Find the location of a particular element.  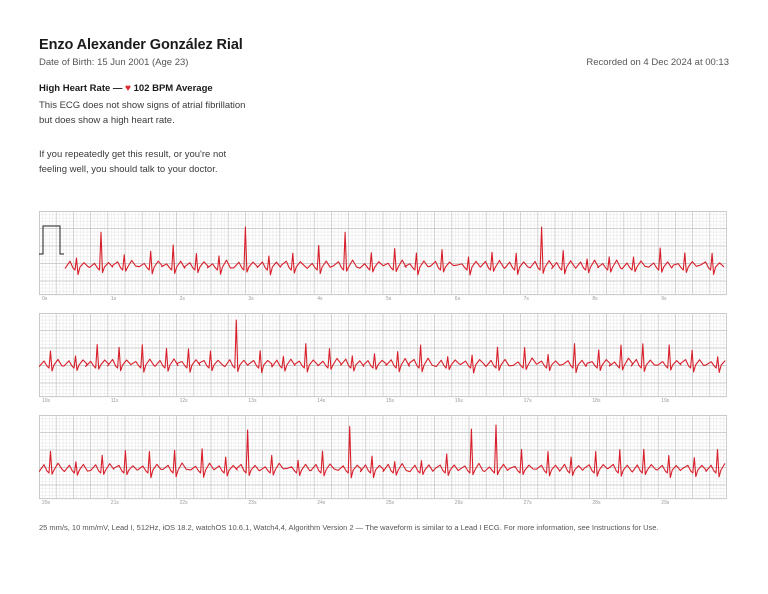

time-tick-label: 10s is located at coordinates (46, 401).